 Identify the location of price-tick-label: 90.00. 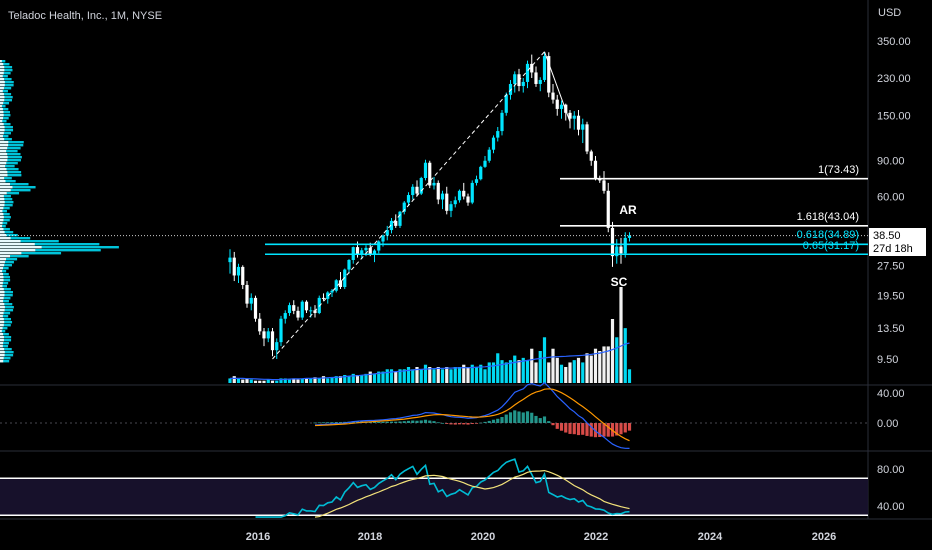
(891, 162).